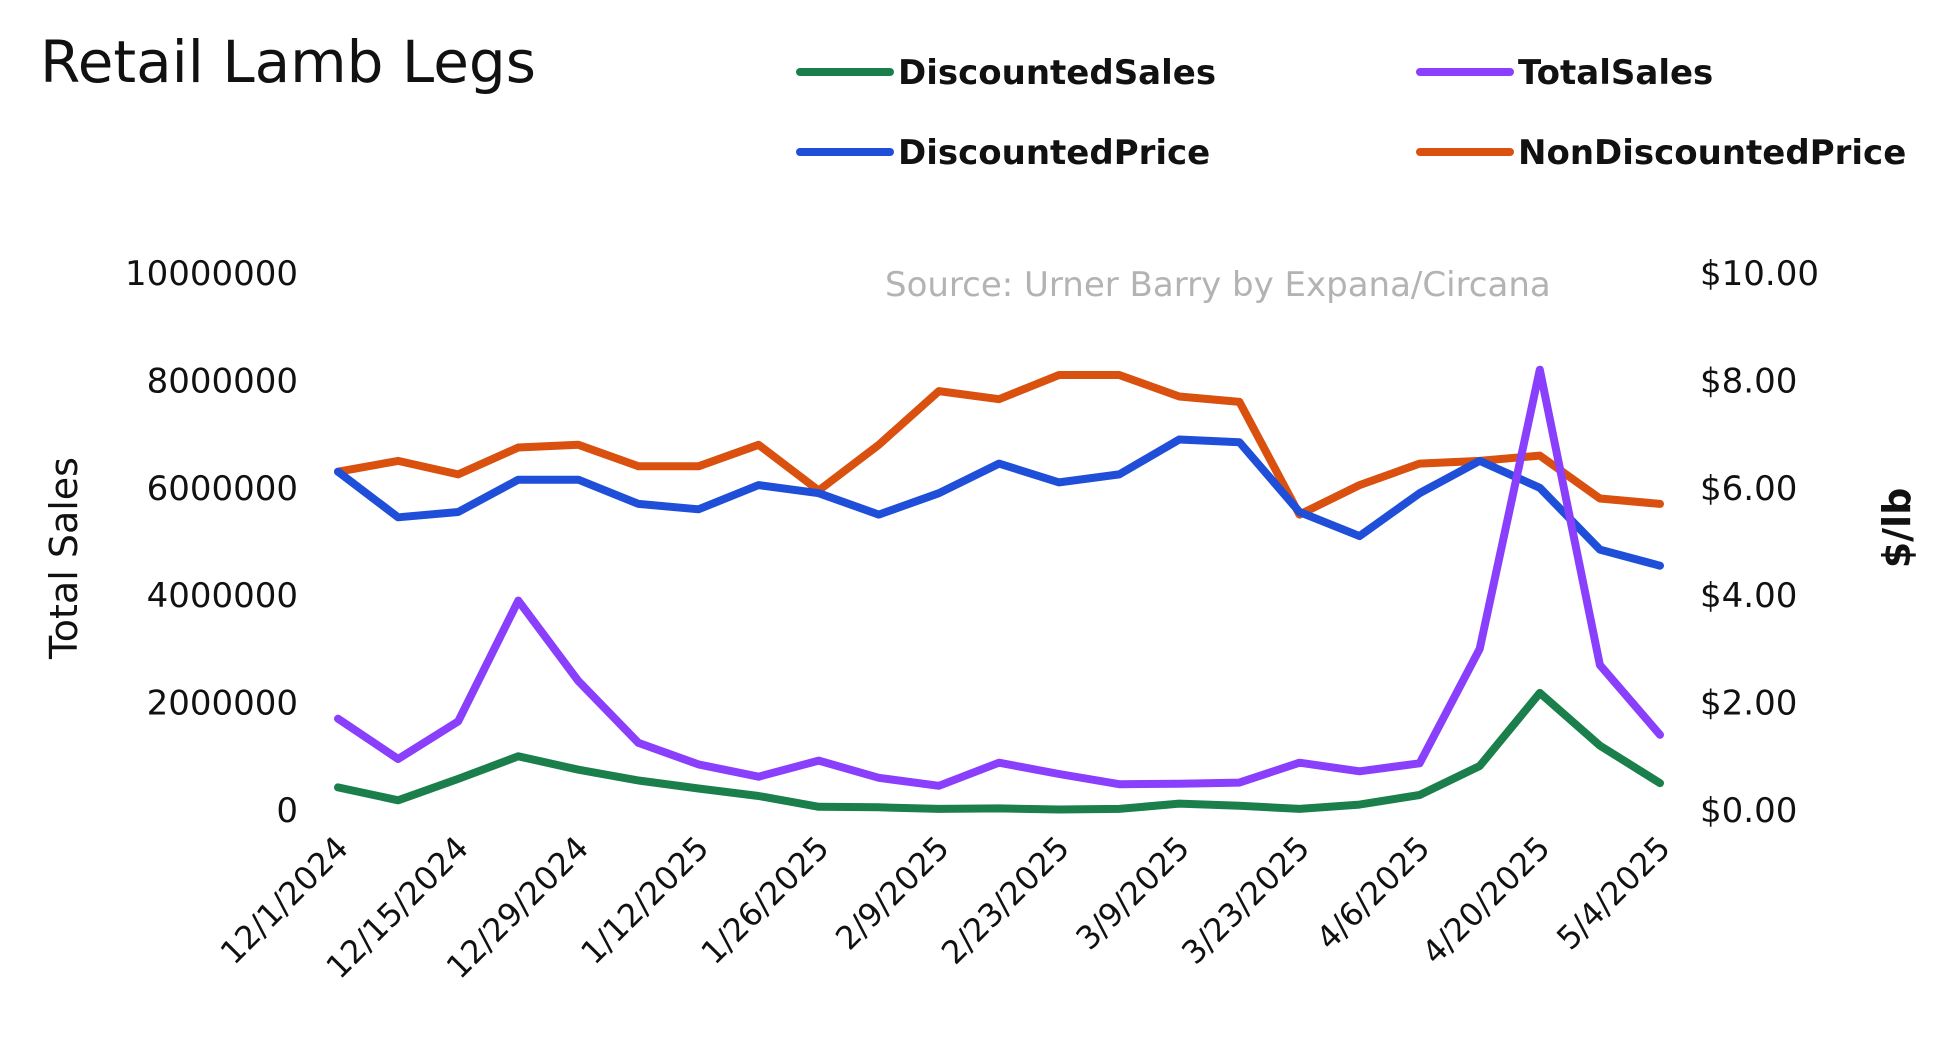 Image resolution: width=1949 pixels, height=1038 pixels. What do you see at coordinates (999, 751) in the screenshot?
I see `series-line-discountedsales` at bounding box center [999, 751].